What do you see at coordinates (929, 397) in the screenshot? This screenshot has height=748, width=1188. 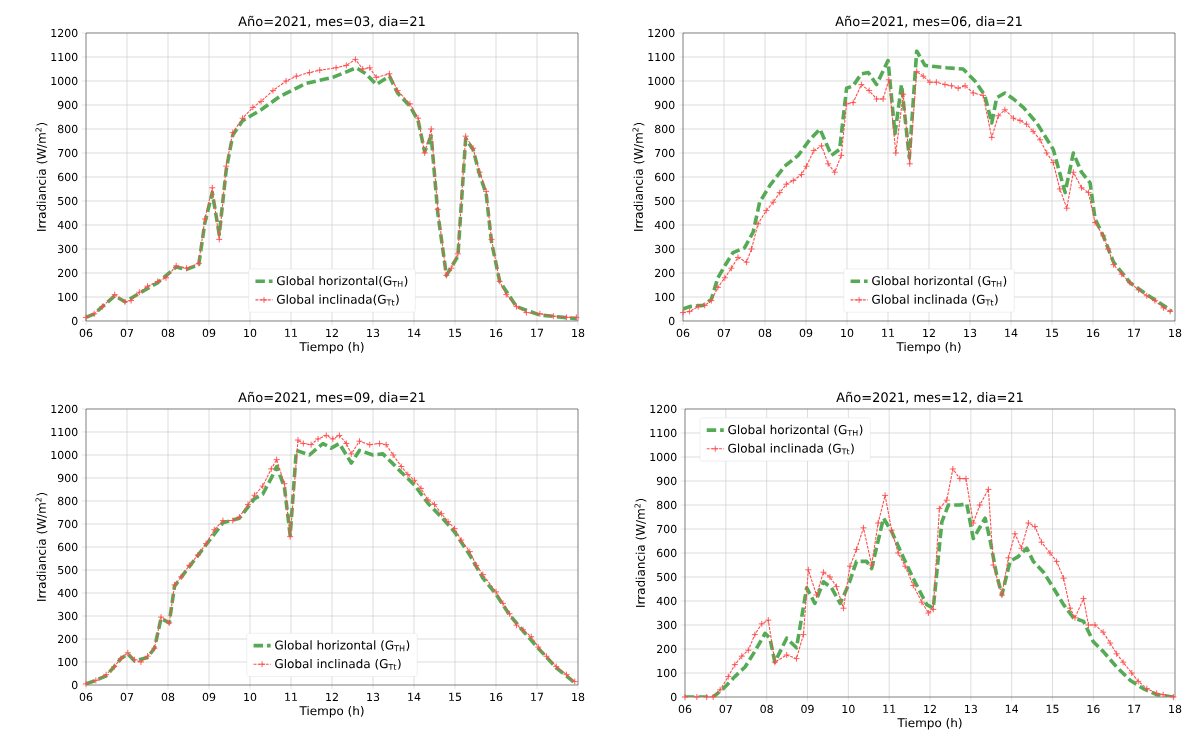 I see `chart-title: Año=2021, mes=12, dia=21` at bounding box center [929, 397].